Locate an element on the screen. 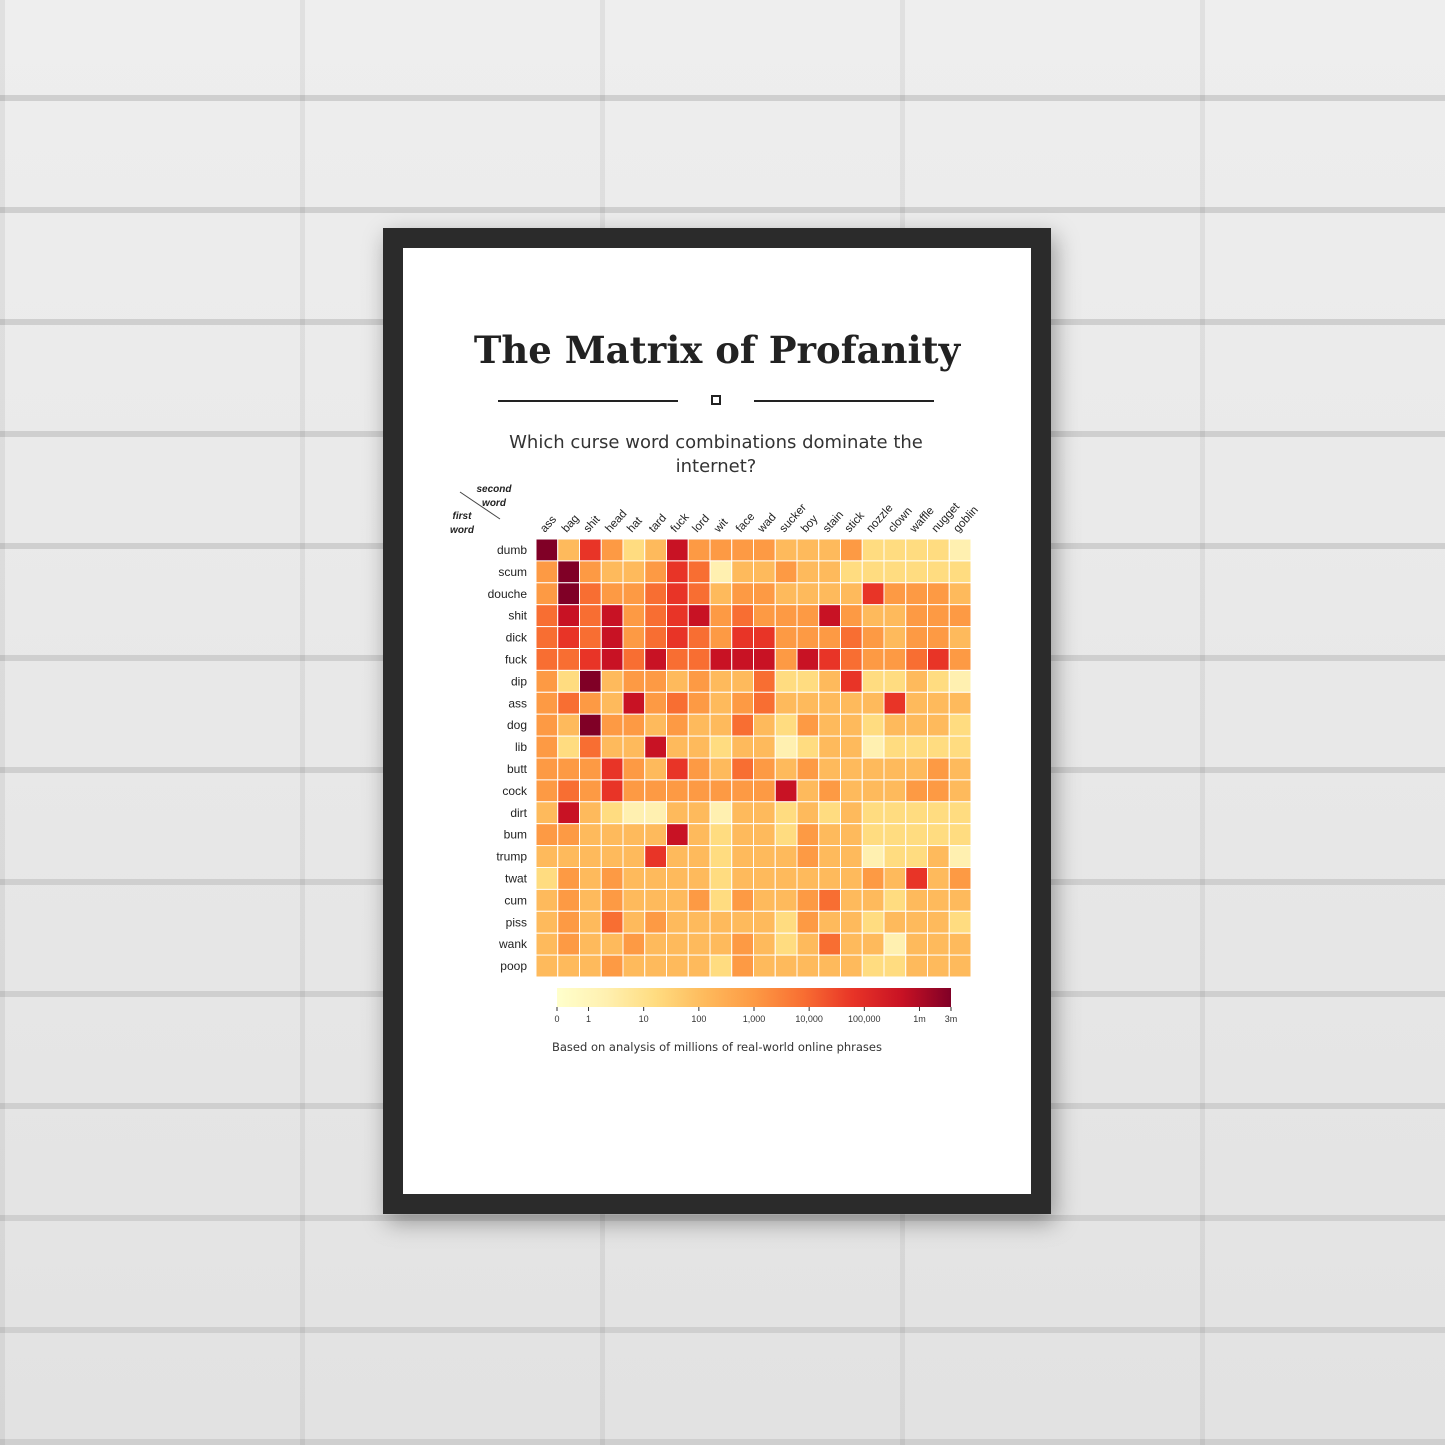 The height and width of the screenshot is (1445, 1445). cell-shit-boy is located at coordinates (808, 616).